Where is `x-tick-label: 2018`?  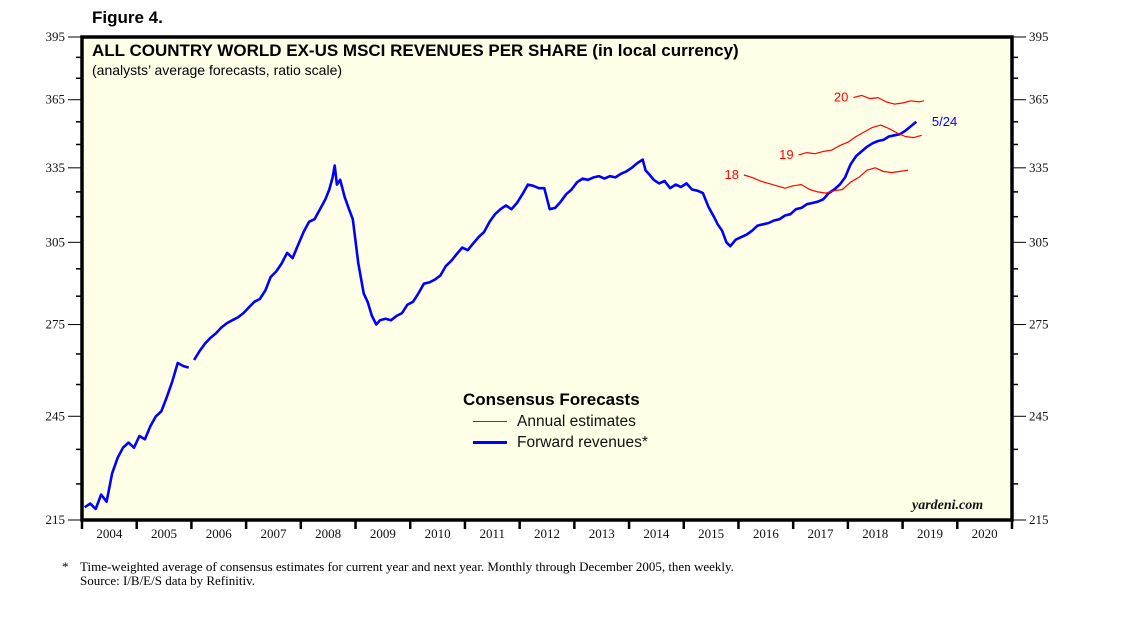
x-tick-label: 2018 is located at coordinates (875, 533).